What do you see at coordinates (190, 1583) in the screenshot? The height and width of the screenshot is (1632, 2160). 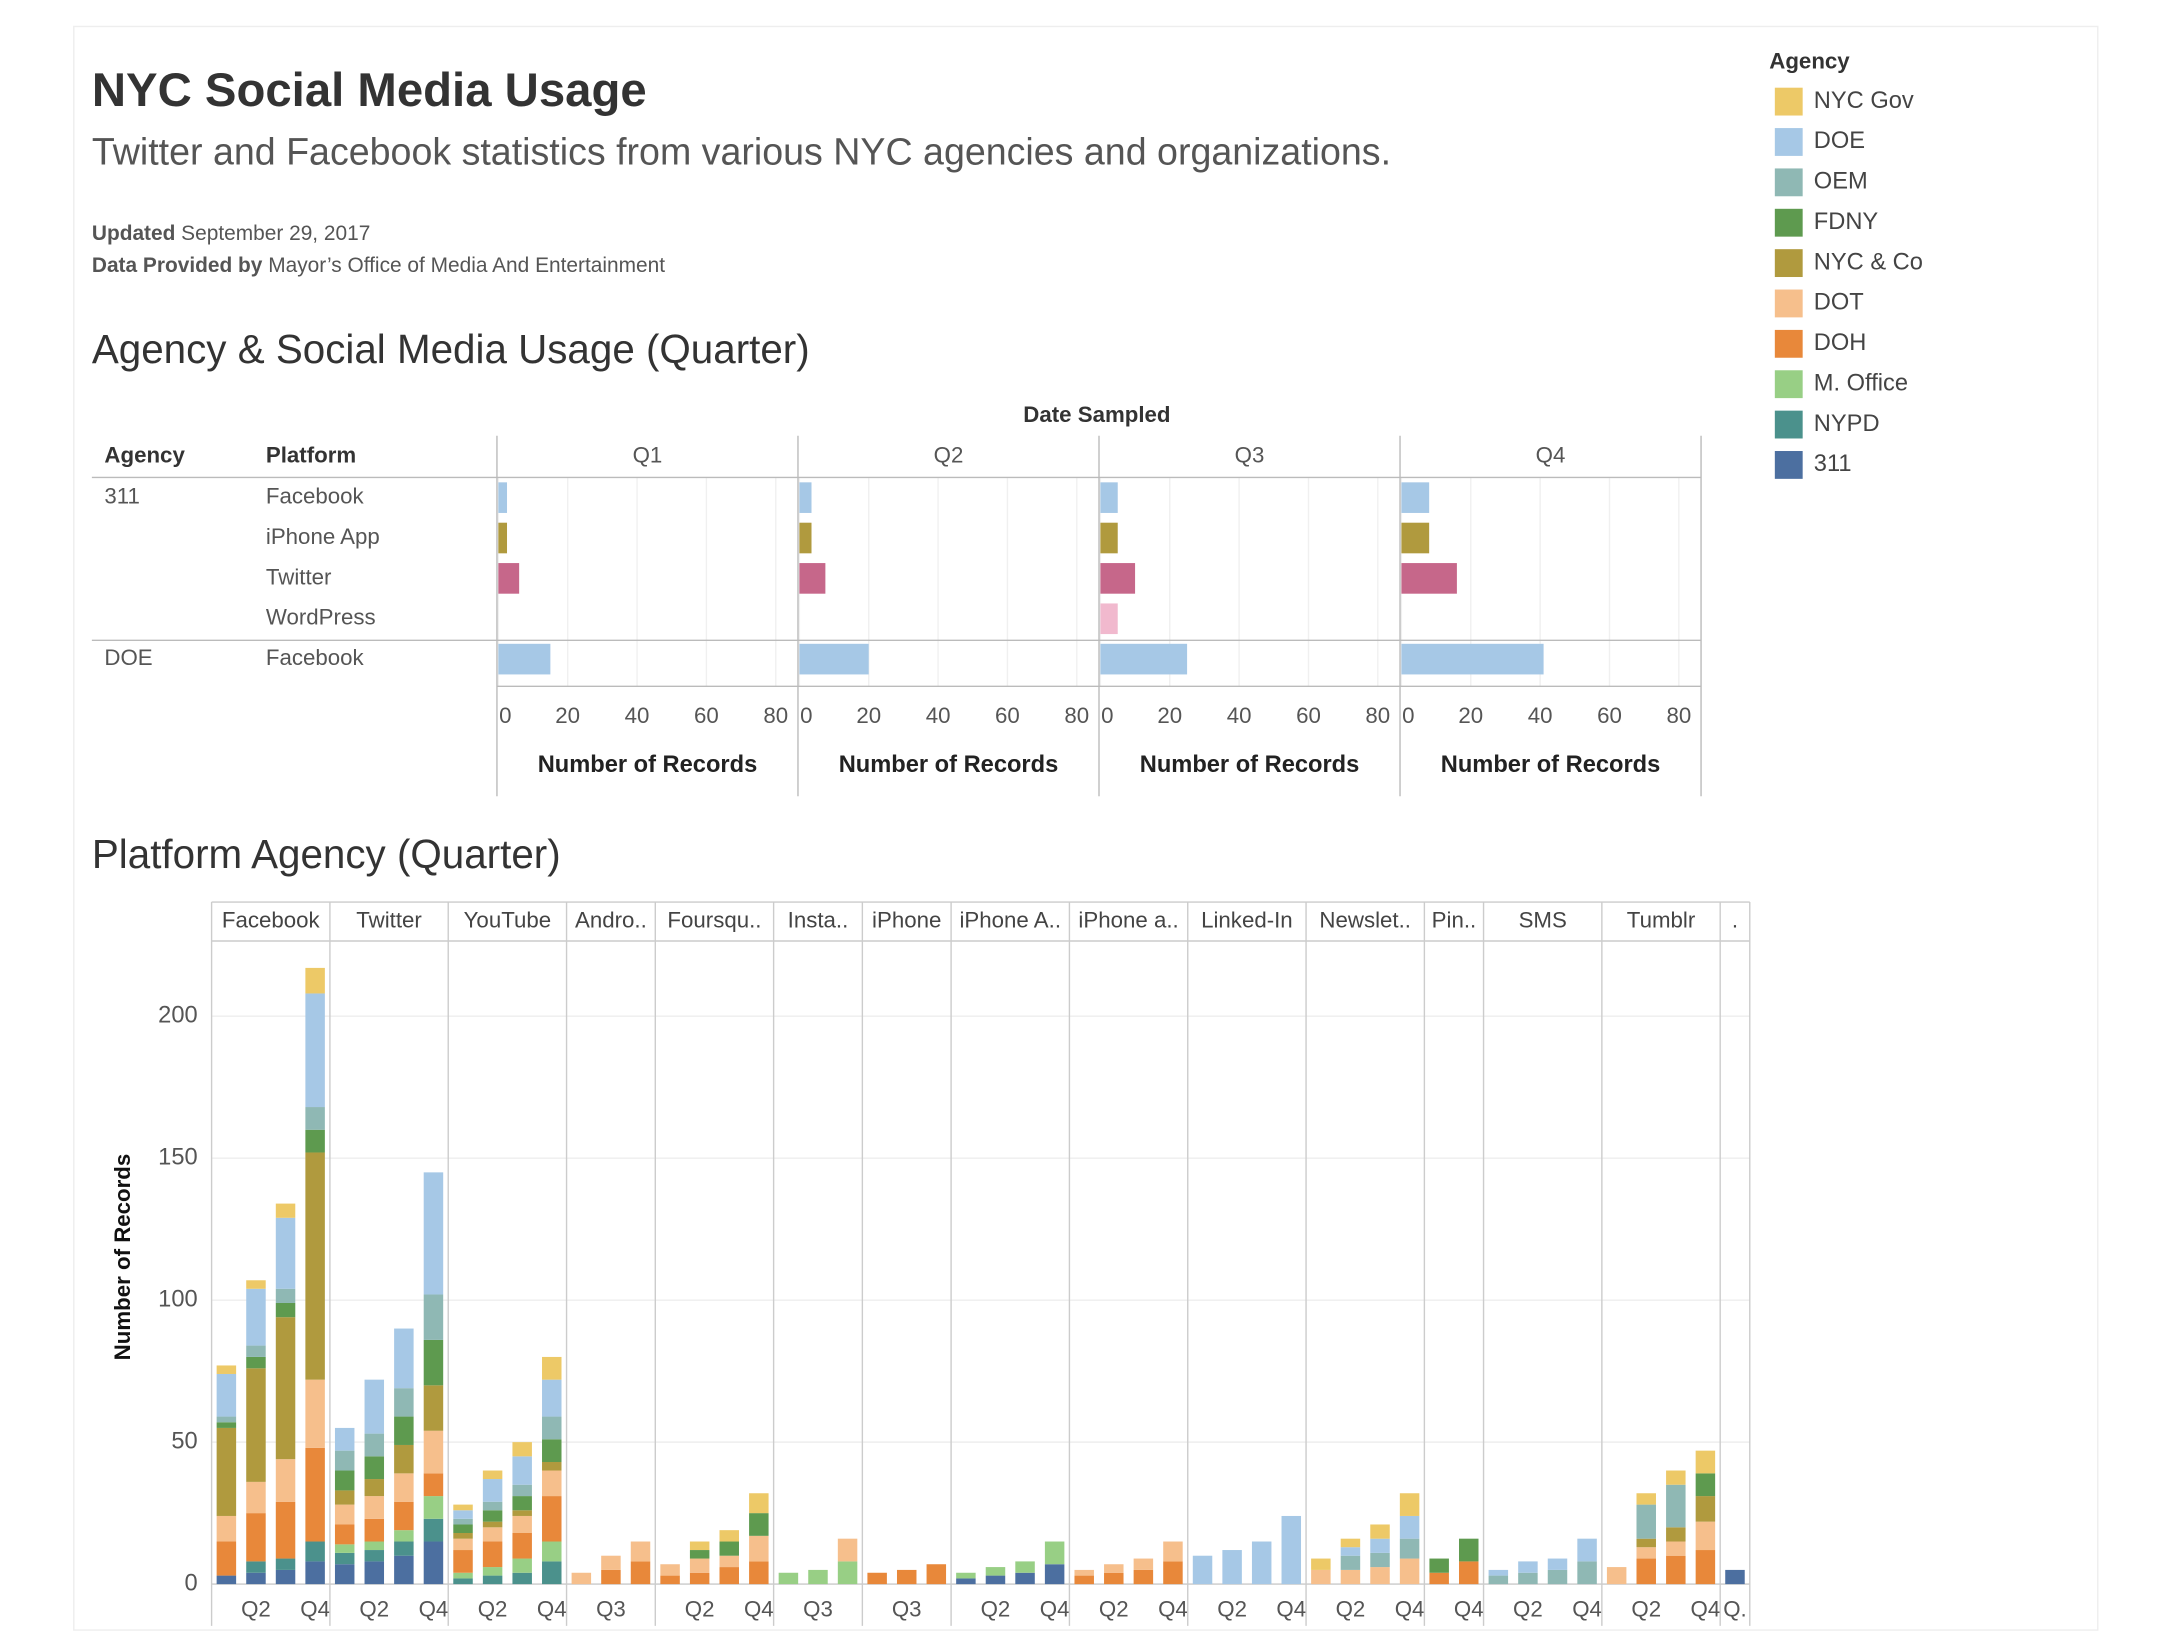 I see `y-tick-label: 0` at bounding box center [190, 1583].